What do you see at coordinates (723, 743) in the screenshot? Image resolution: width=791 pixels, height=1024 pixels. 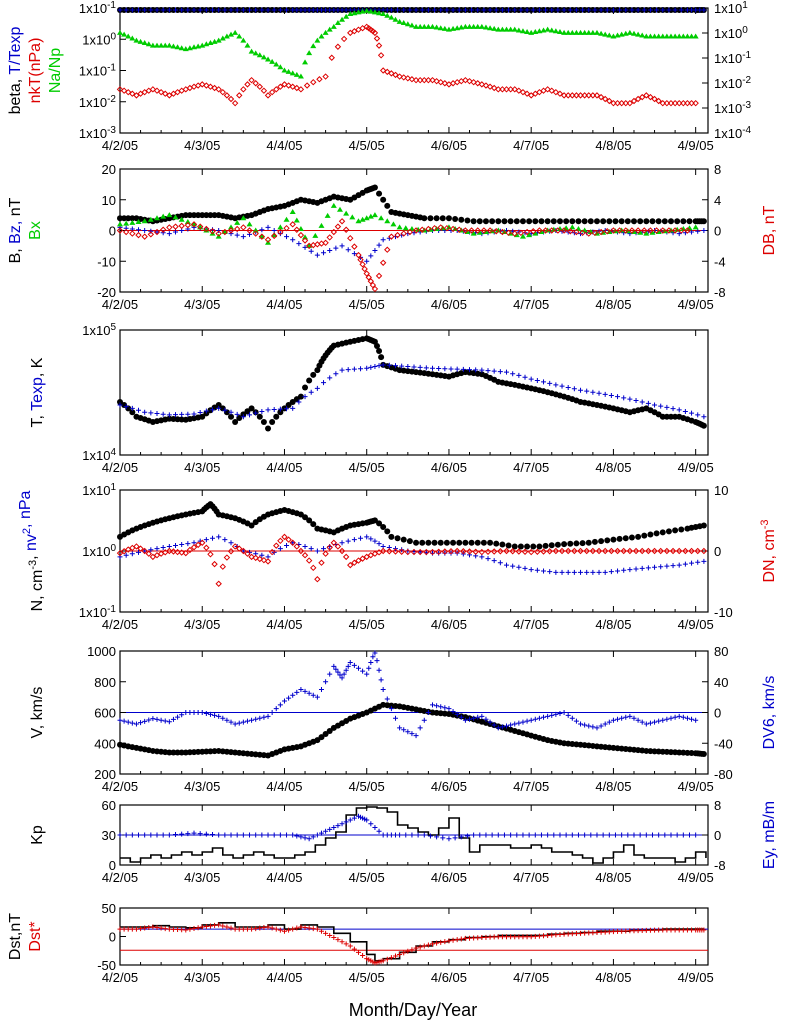 I see `y2-tick-label: -40` at bounding box center [723, 743].